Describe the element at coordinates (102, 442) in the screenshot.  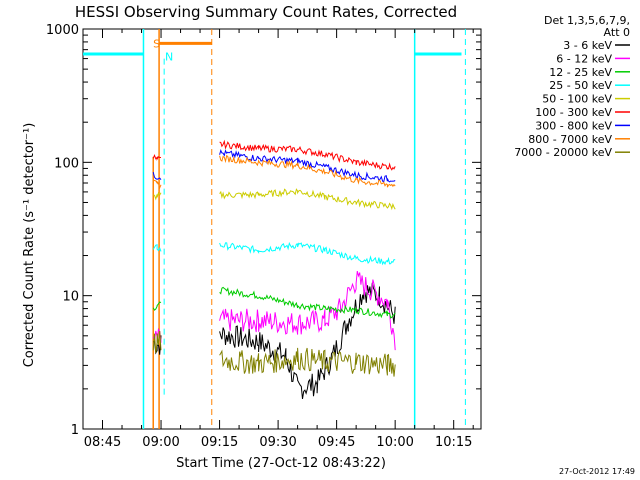
I see `x-tick-label: 08:45` at that location.